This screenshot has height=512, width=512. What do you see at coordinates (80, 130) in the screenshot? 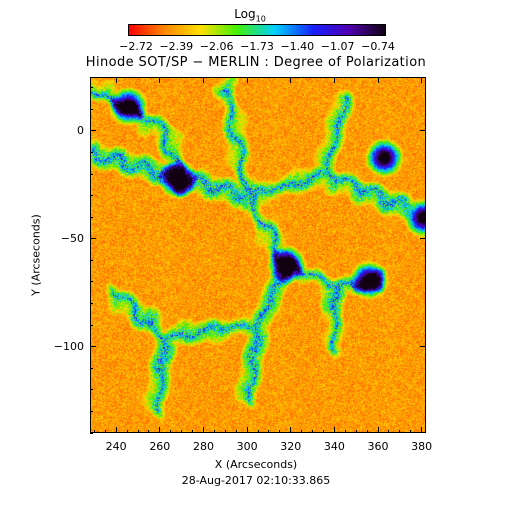
I see `y-tick-label: 0` at bounding box center [80, 130].